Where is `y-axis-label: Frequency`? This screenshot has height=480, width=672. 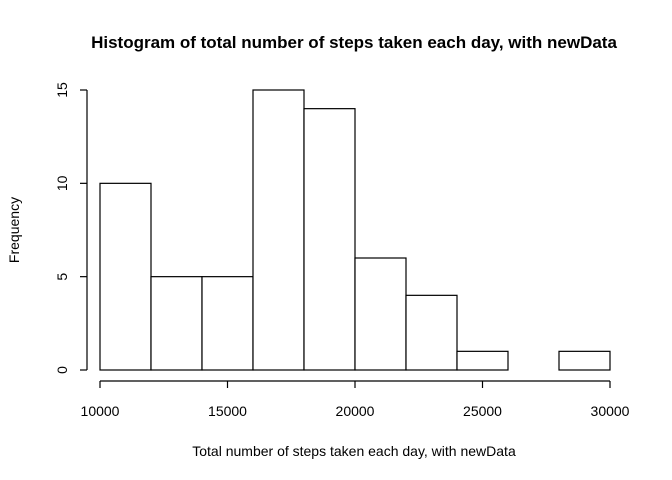
y-axis-label: Frequency is located at coordinates (14, 230).